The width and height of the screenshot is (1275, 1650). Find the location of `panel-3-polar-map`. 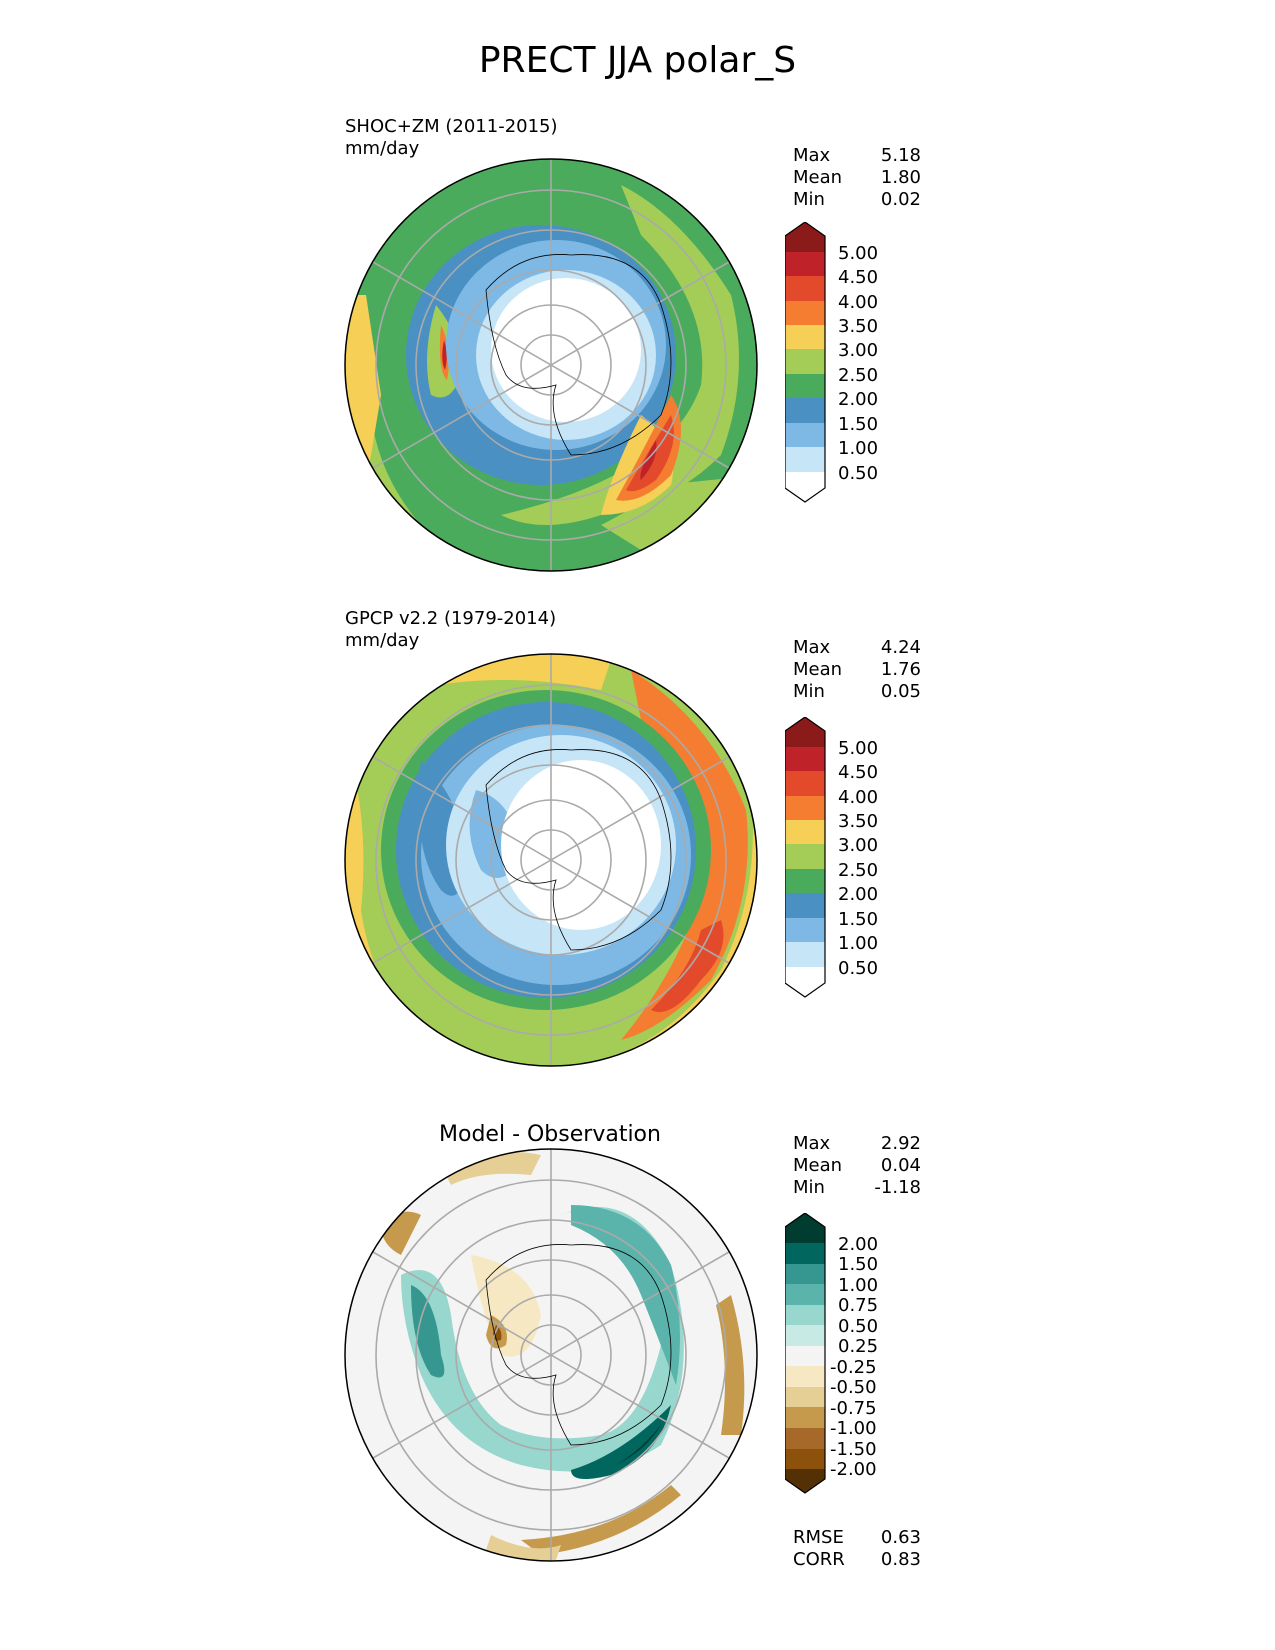

panel-3-polar-map is located at coordinates (551, 1355).